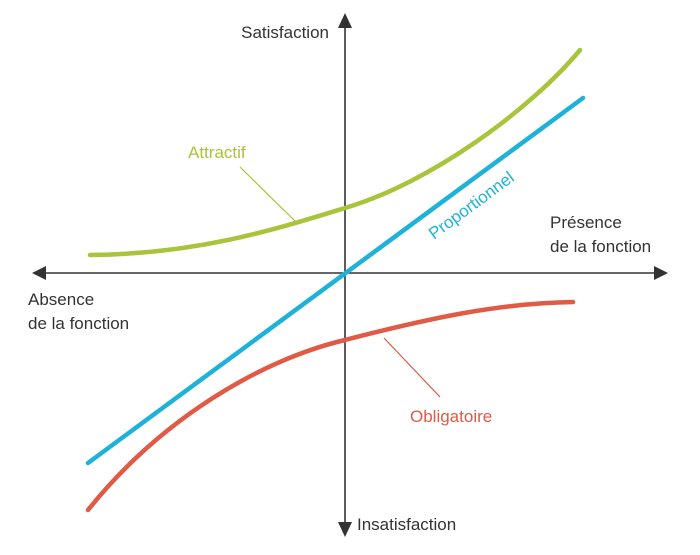  Describe the element at coordinates (39, 273) in the screenshot. I see `axis-arrow-left-icon` at that location.